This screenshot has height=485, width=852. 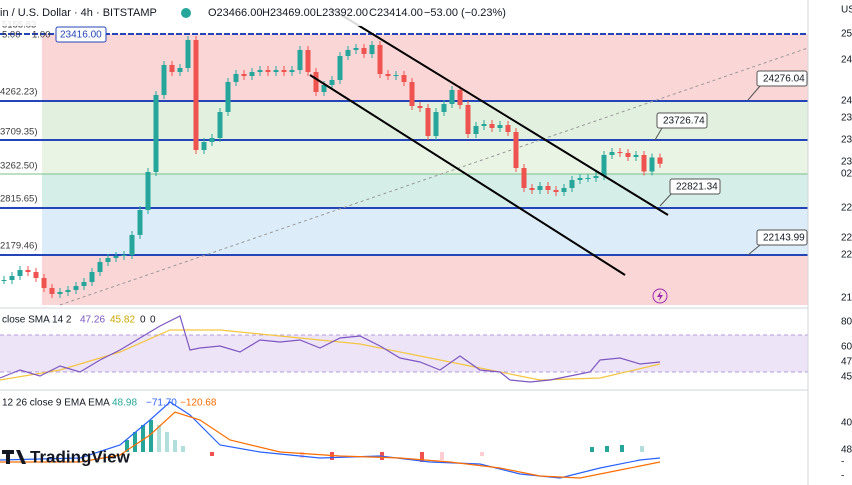 I want to click on axis-label: 48, so click(x=846, y=450).